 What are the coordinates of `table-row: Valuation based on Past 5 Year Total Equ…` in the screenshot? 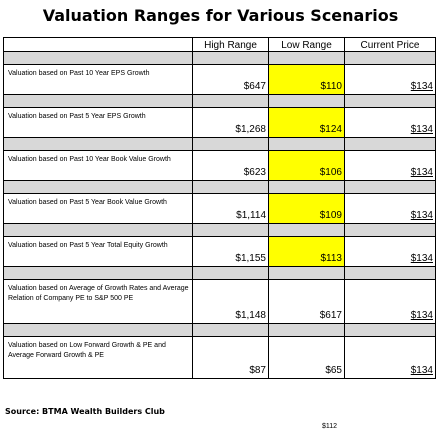 It's located at (219, 251).